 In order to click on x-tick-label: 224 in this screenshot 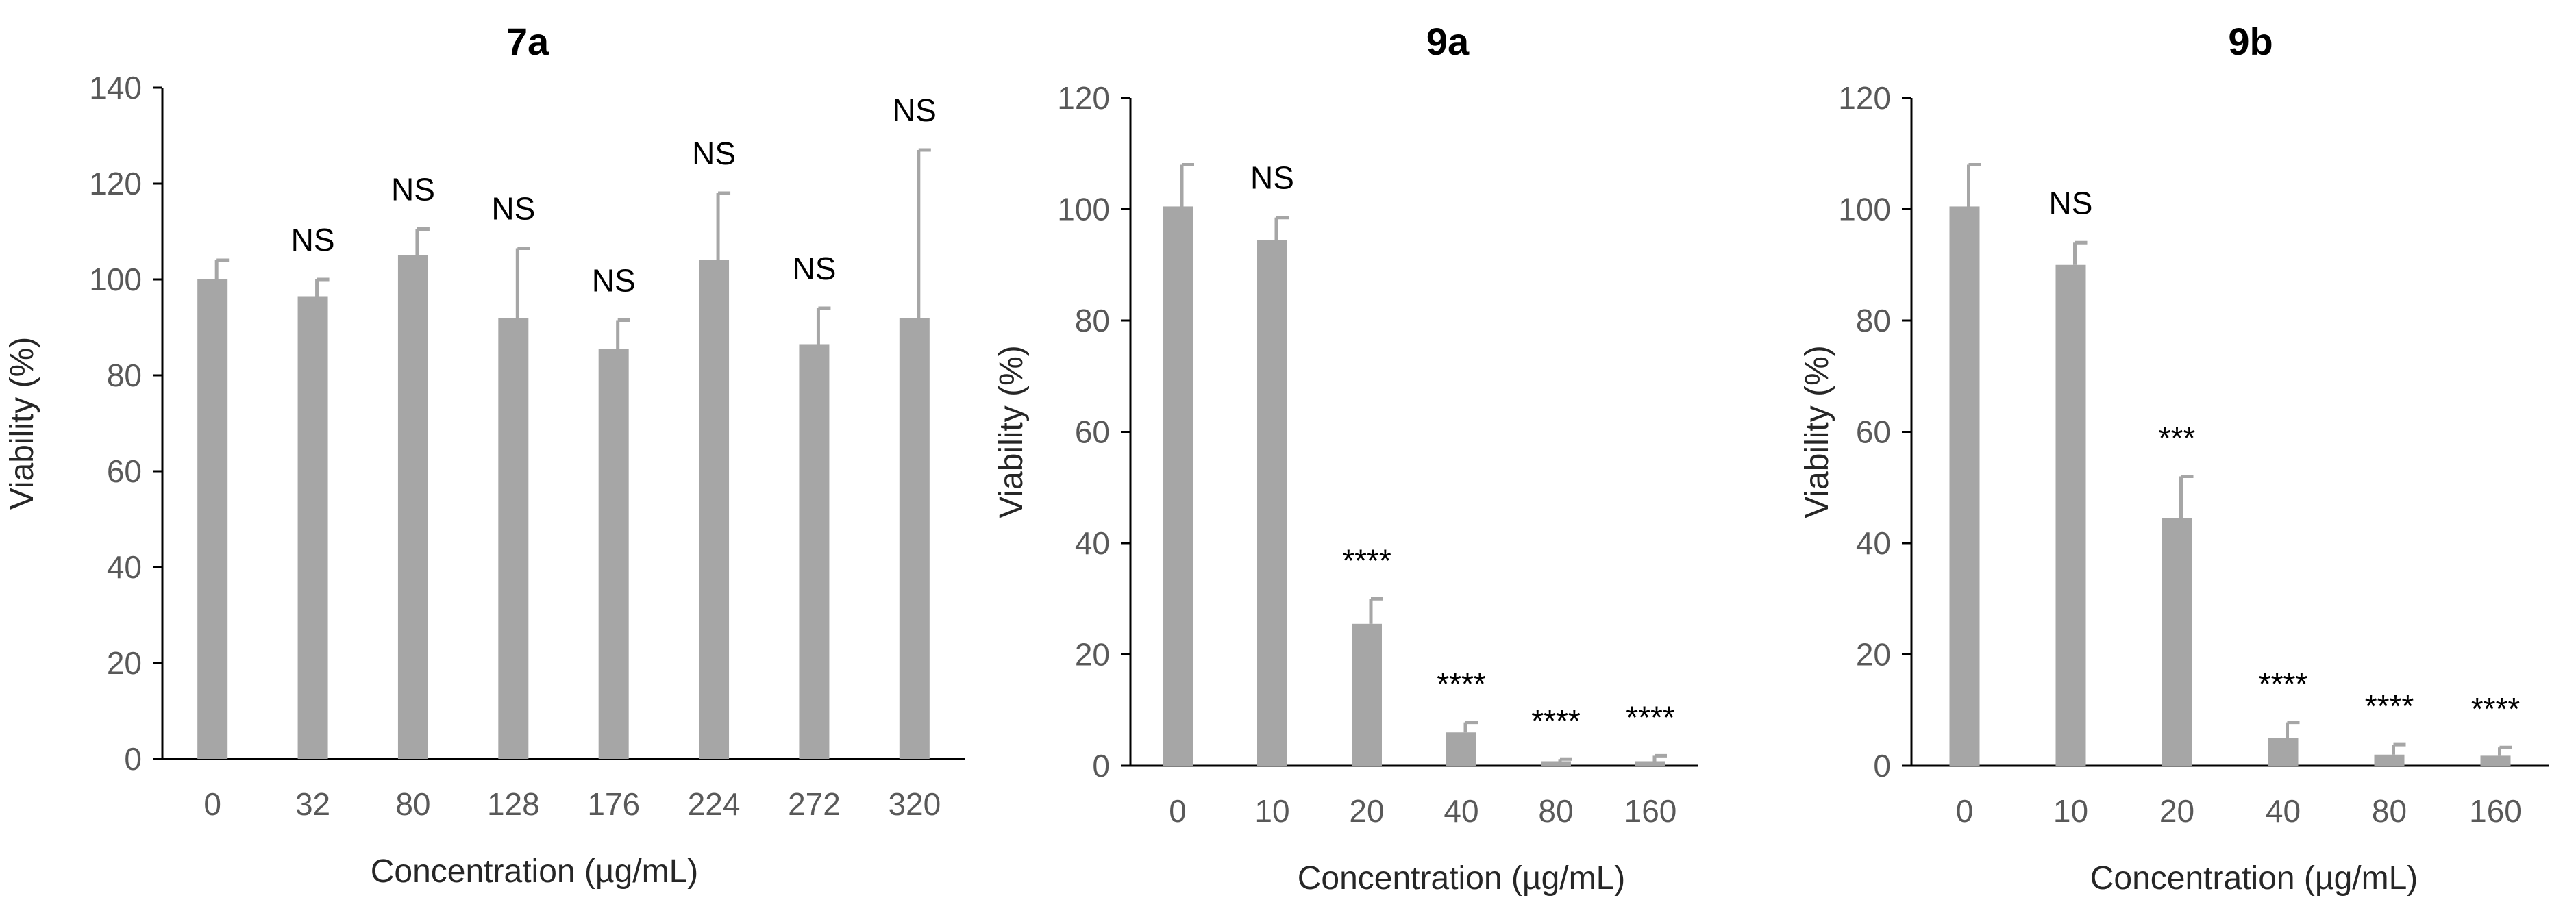, I will do `click(714, 804)`.